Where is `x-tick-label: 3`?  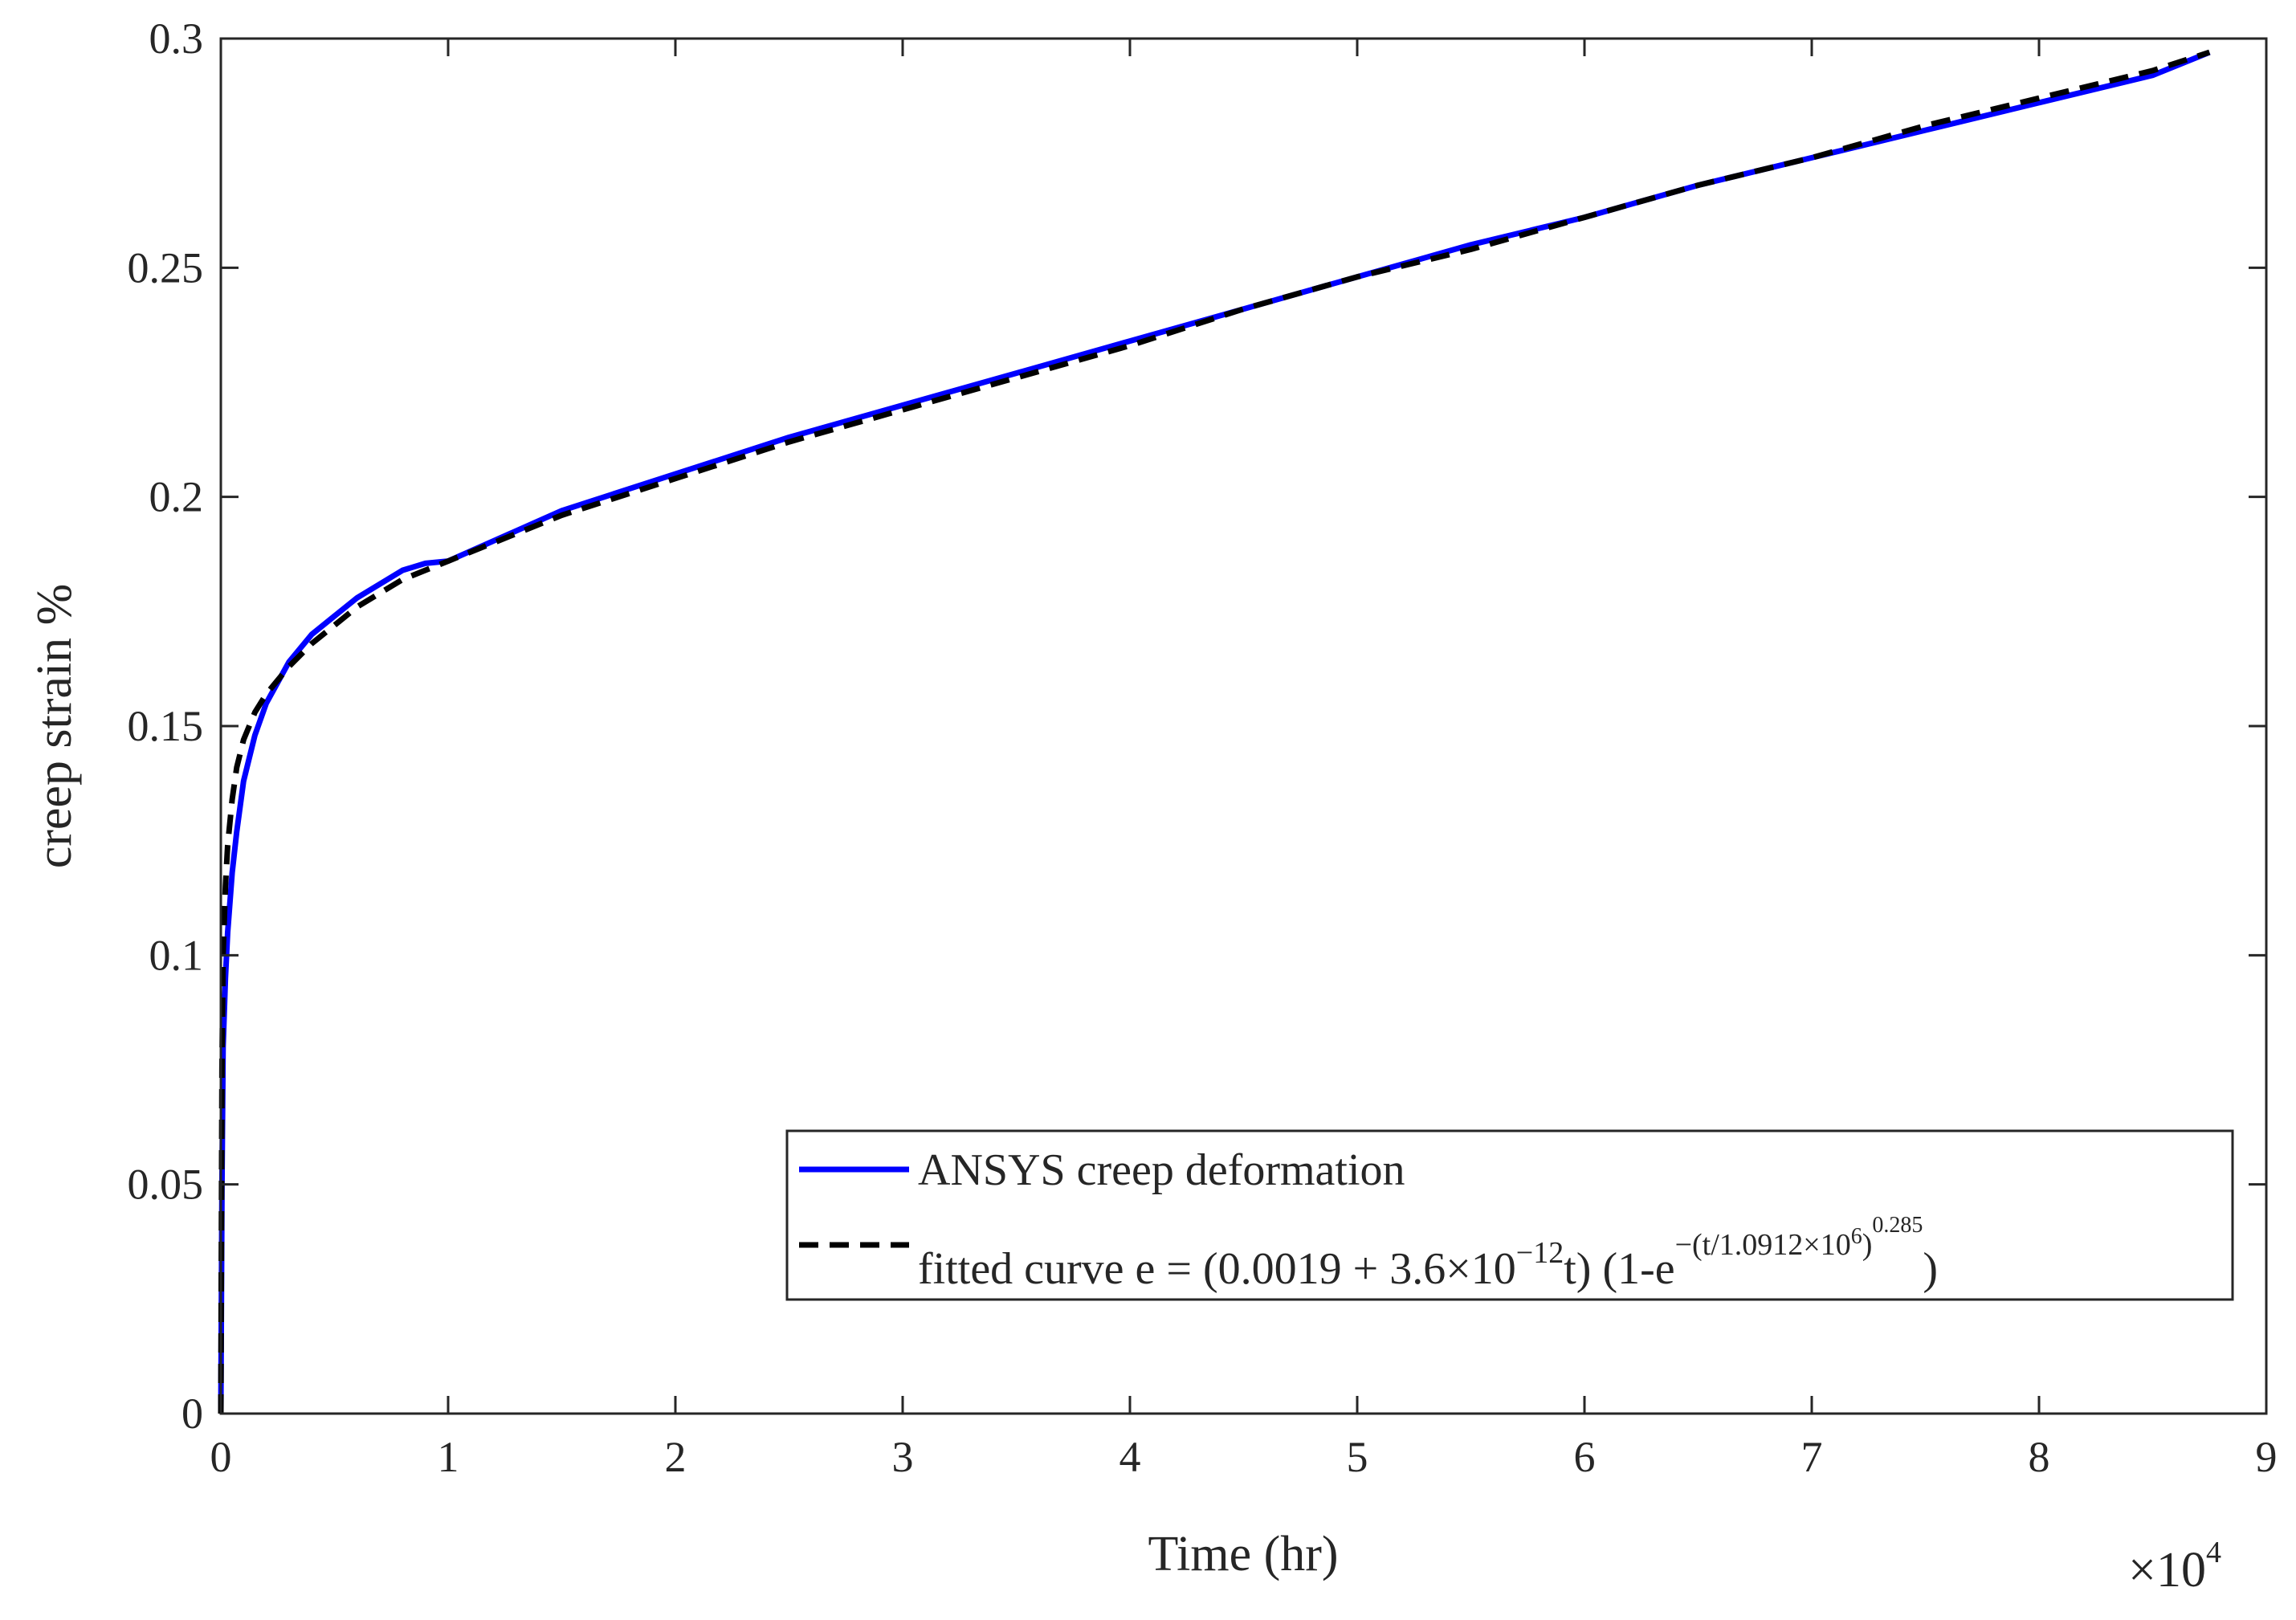 x-tick-label: 3 is located at coordinates (903, 1457).